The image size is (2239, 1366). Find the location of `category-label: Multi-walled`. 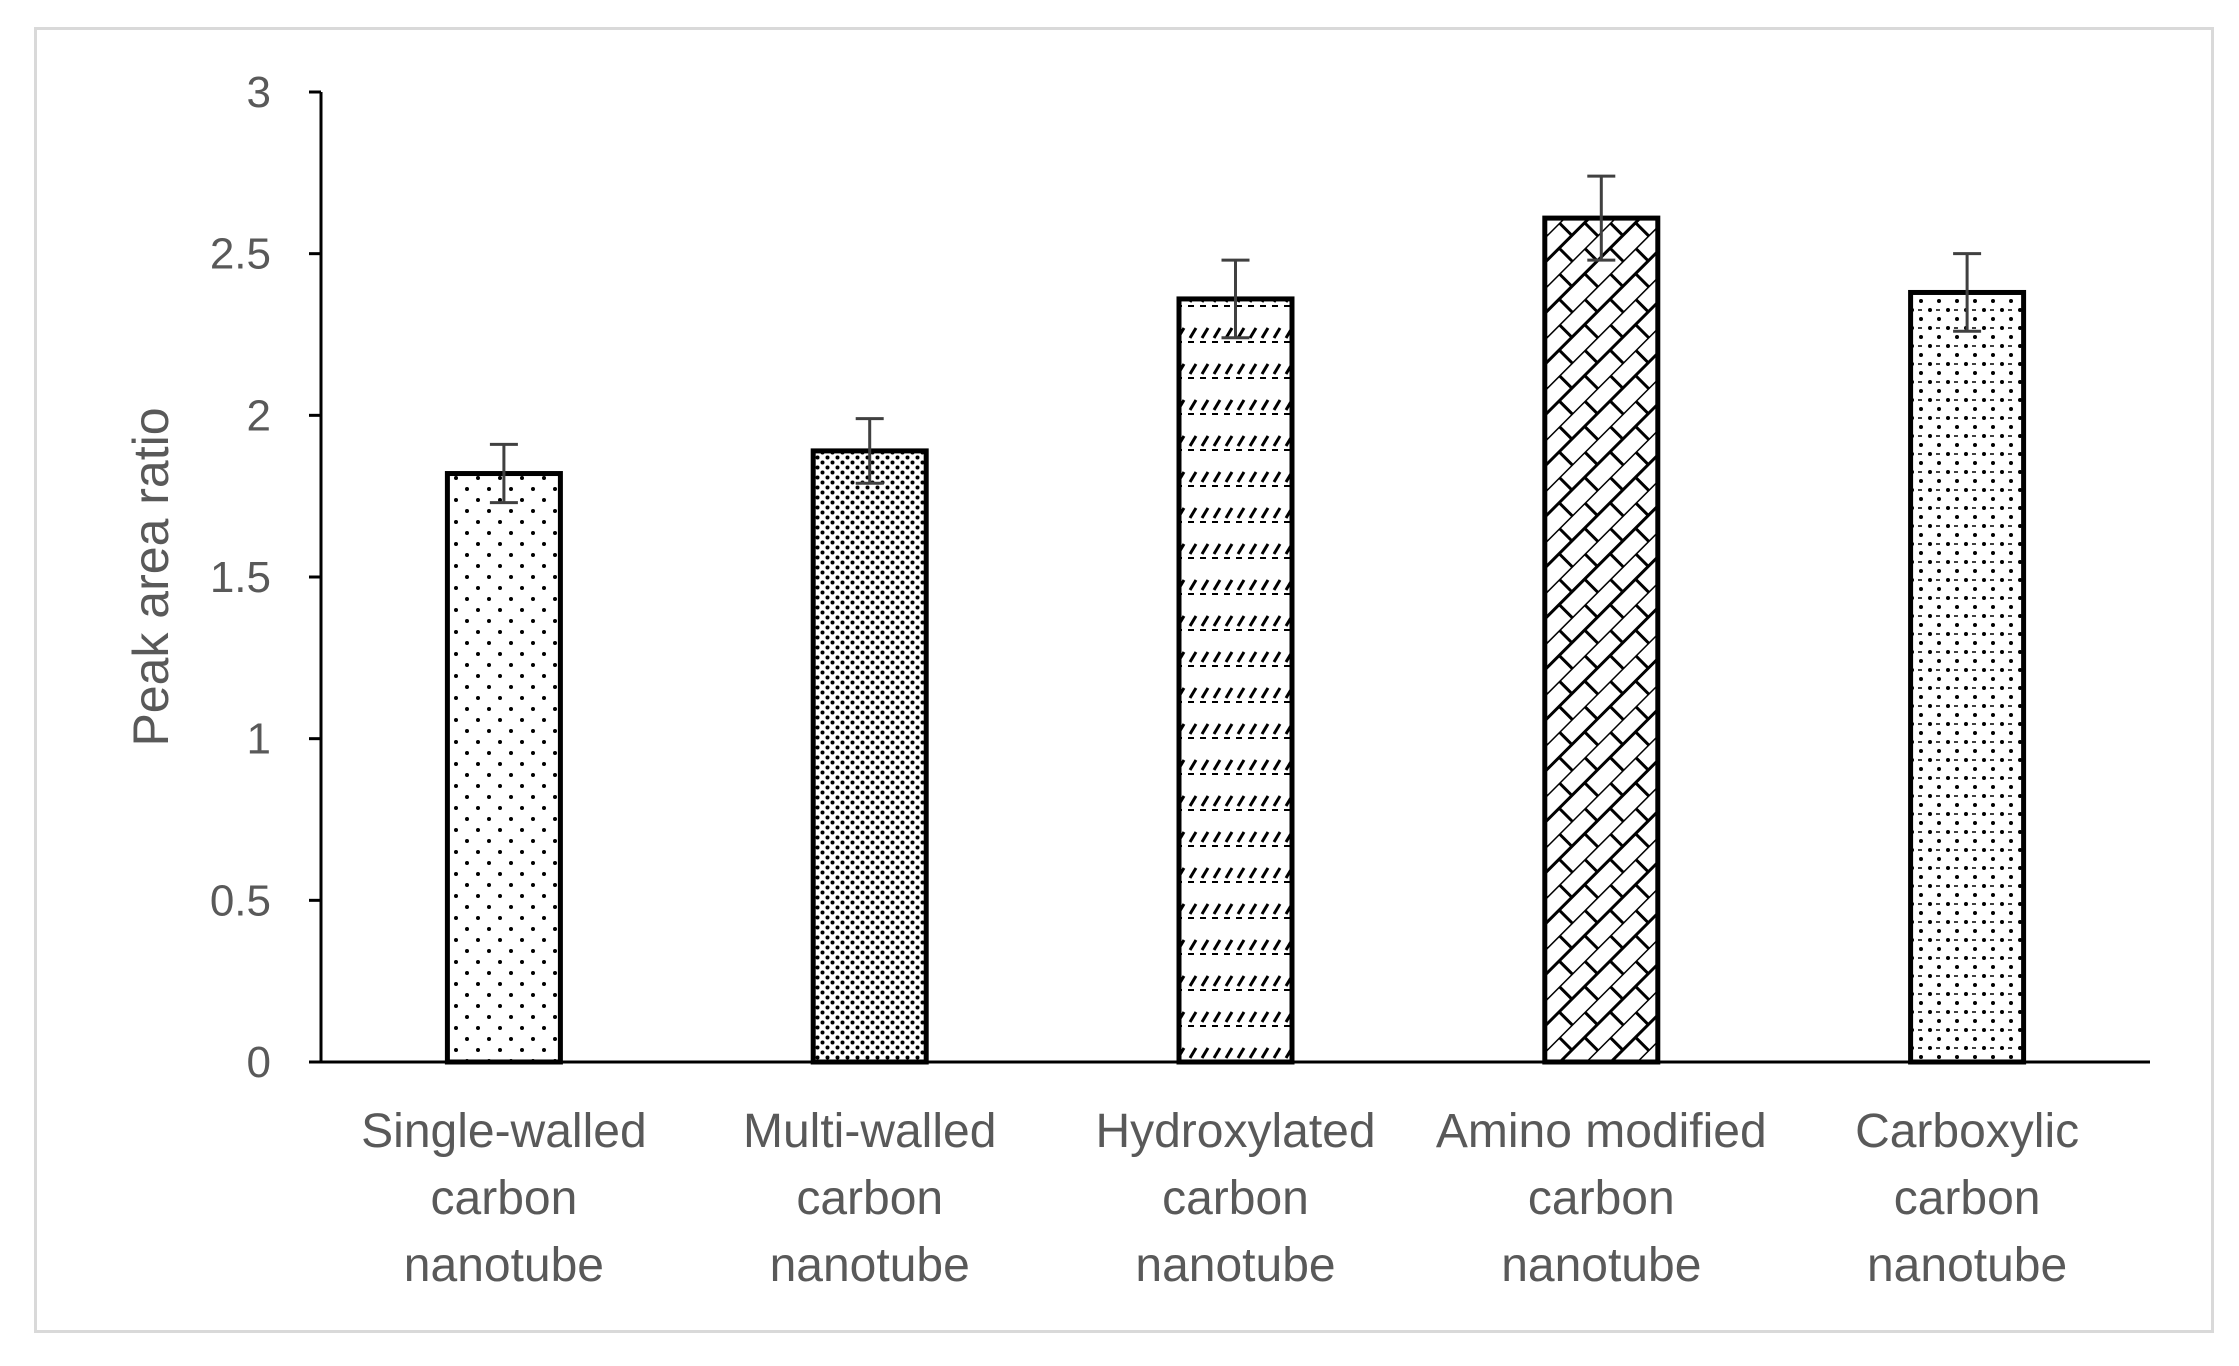

category-label: Multi-walled is located at coordinates (869, 1131).